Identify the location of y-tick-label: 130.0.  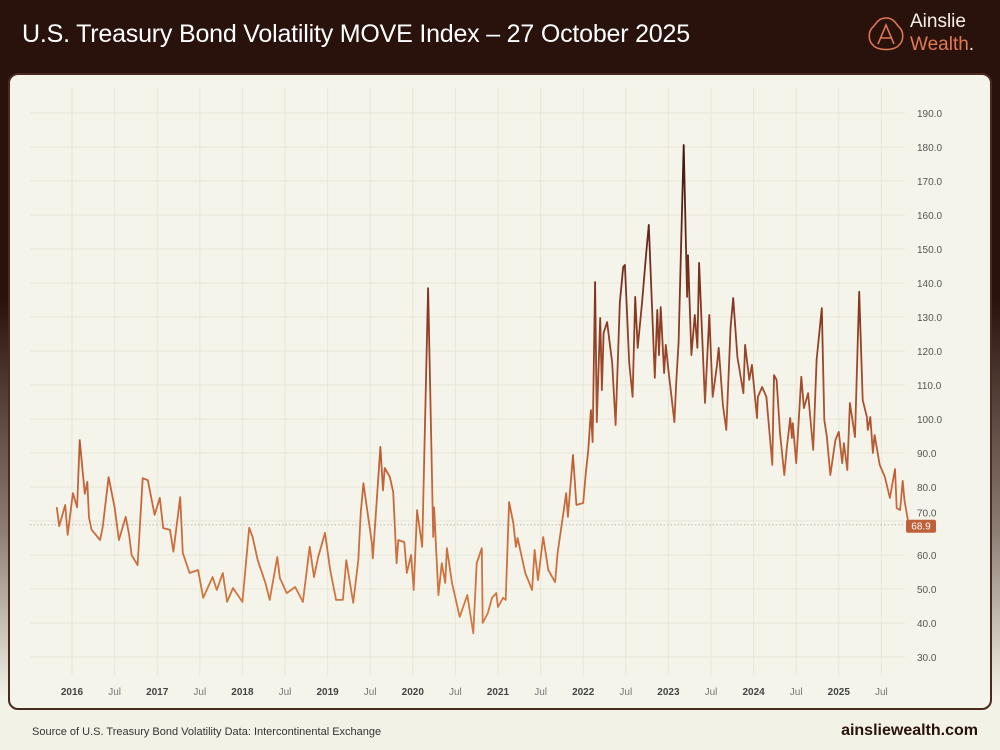
(929, 318).